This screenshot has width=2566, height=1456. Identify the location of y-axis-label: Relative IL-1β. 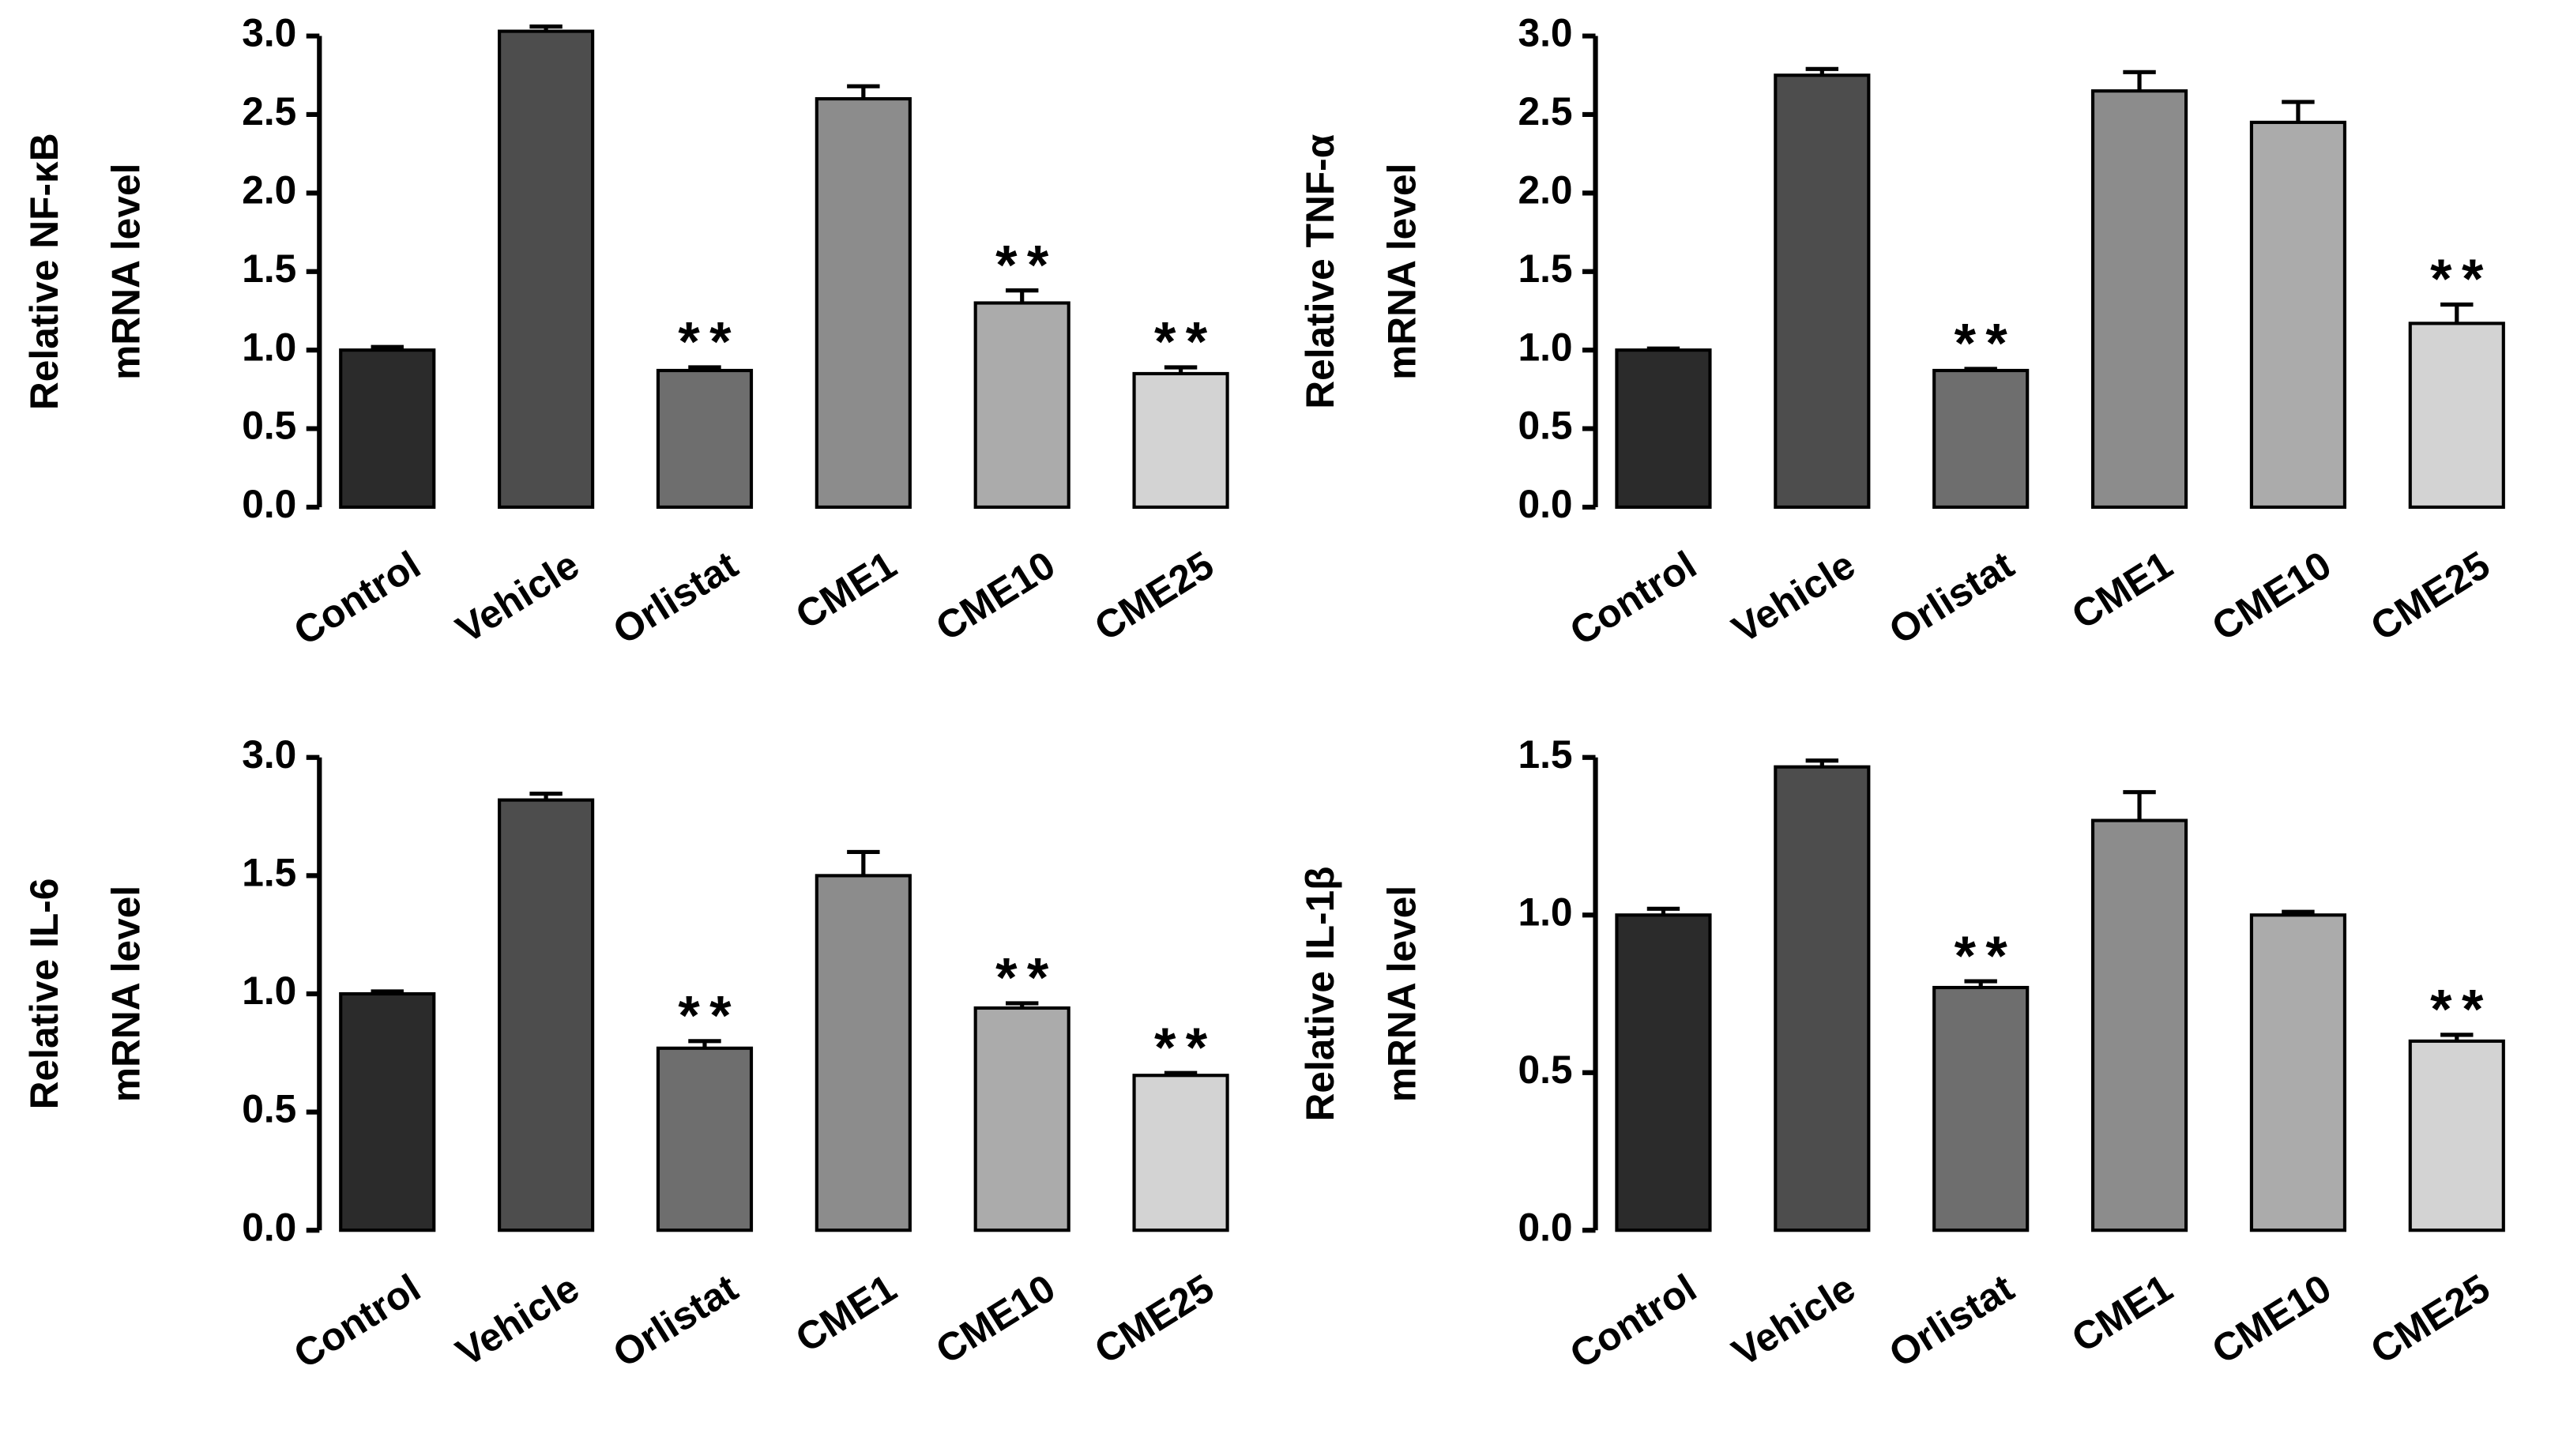
(1320, 993).